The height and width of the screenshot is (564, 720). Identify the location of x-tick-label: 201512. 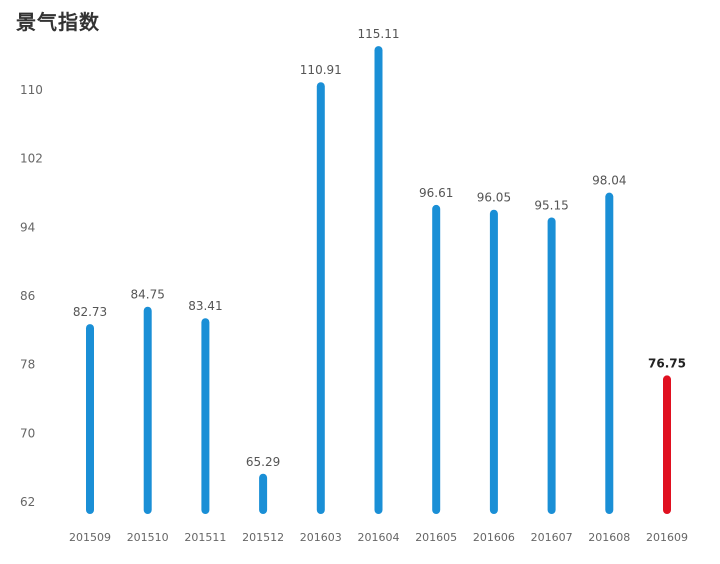
(263, 537).